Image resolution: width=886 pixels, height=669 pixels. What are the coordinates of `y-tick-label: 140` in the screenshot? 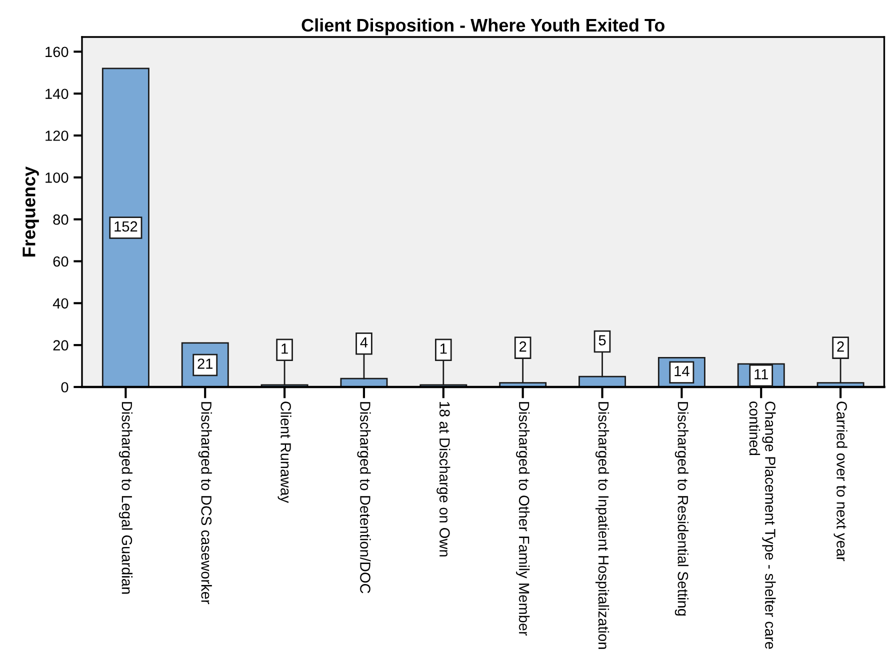 It's located at (57, 94).